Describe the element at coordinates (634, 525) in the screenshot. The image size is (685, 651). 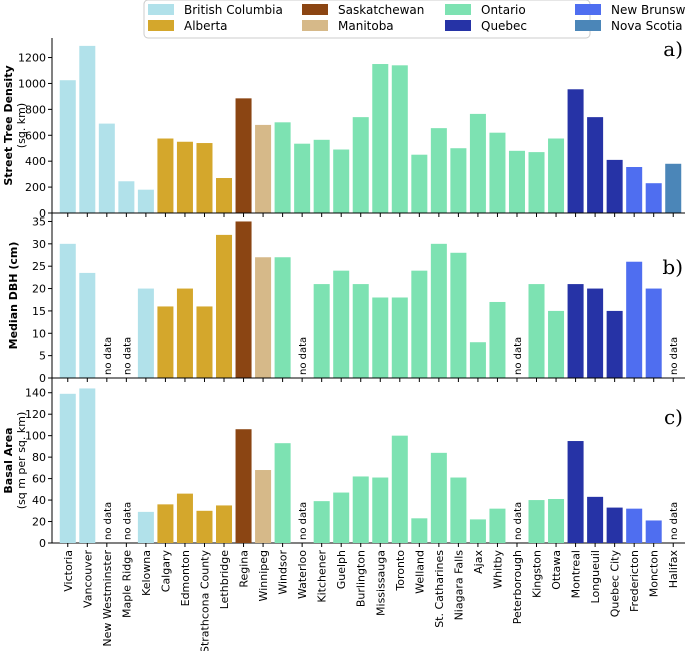
I see `panel-c-bar-fredericton` at that location.